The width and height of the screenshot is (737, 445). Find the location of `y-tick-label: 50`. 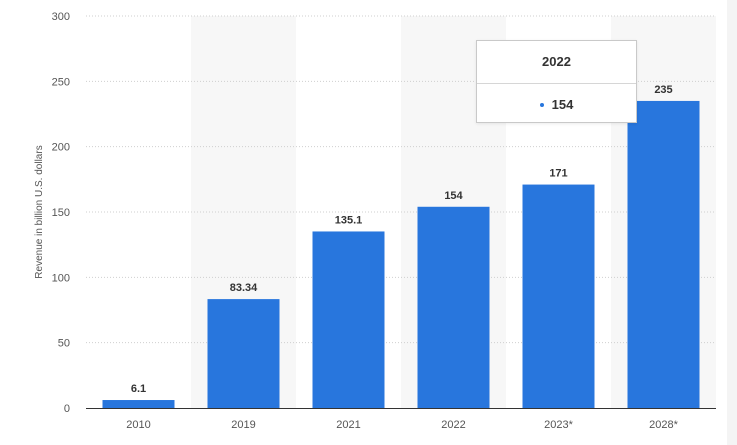

y-tick-label: 50 is located at coordinates (64, 344).